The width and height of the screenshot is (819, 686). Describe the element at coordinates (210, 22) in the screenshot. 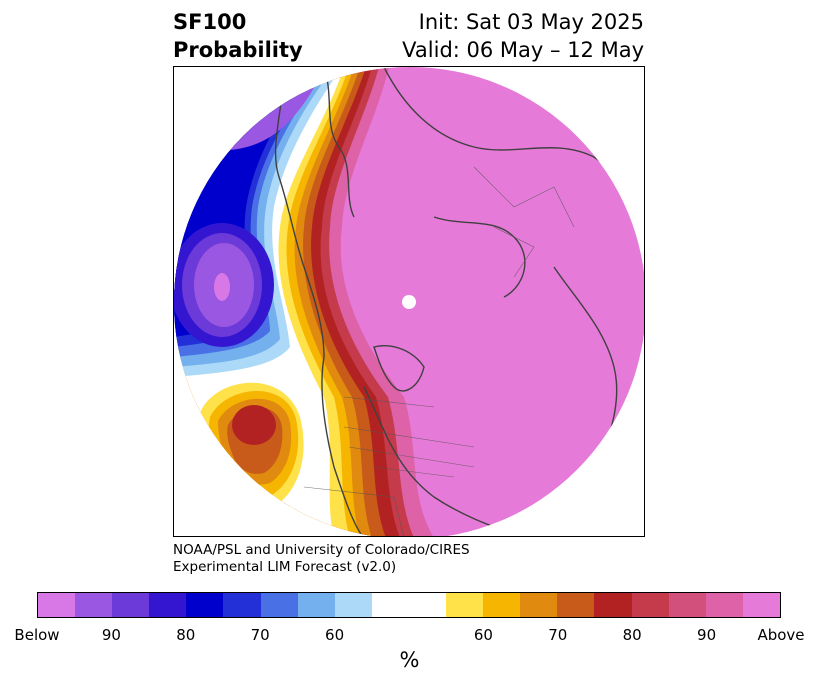

I see `variable-title: SF100` at that location.